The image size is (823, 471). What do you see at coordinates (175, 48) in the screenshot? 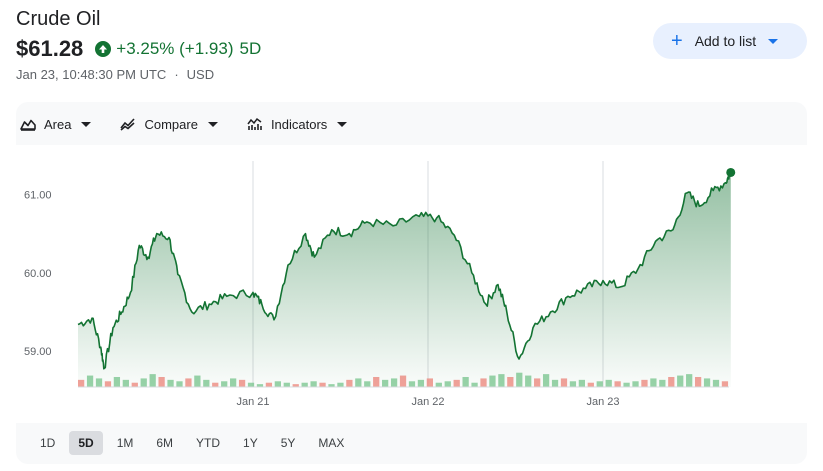
I see `change-value: +3.25% (+1.93)` at bounding box center [175, 48].